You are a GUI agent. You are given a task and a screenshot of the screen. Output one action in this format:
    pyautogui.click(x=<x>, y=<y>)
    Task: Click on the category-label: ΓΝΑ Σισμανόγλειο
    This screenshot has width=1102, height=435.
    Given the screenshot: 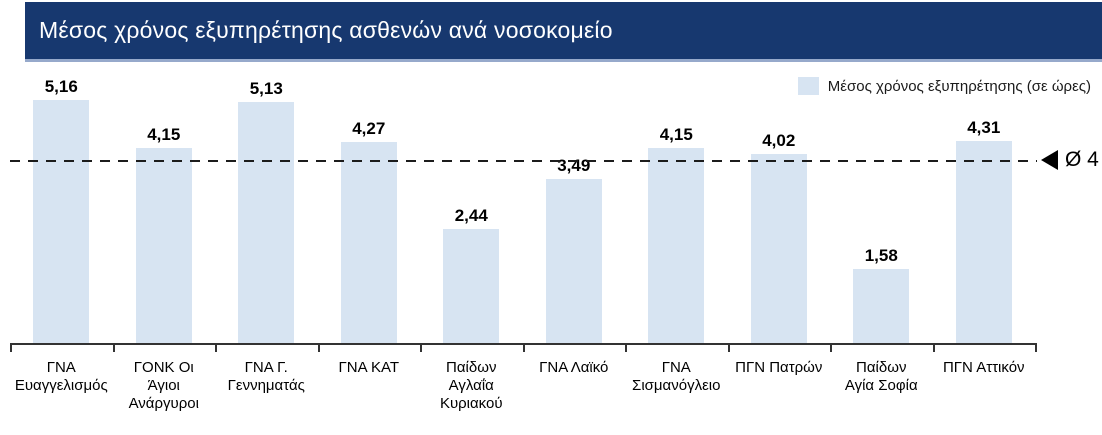 What is the action you would take?
    pyautogui.click(x=676, y=377)
    